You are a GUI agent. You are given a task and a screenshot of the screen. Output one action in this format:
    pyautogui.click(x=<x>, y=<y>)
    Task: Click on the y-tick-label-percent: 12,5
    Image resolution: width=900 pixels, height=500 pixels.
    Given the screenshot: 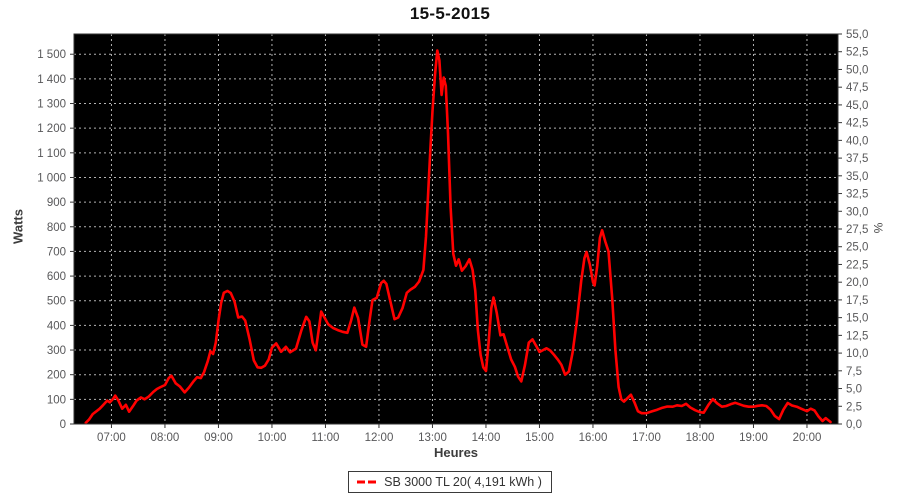 What is the action you would take?
    pyautogui.click(x=857, y=336)
    